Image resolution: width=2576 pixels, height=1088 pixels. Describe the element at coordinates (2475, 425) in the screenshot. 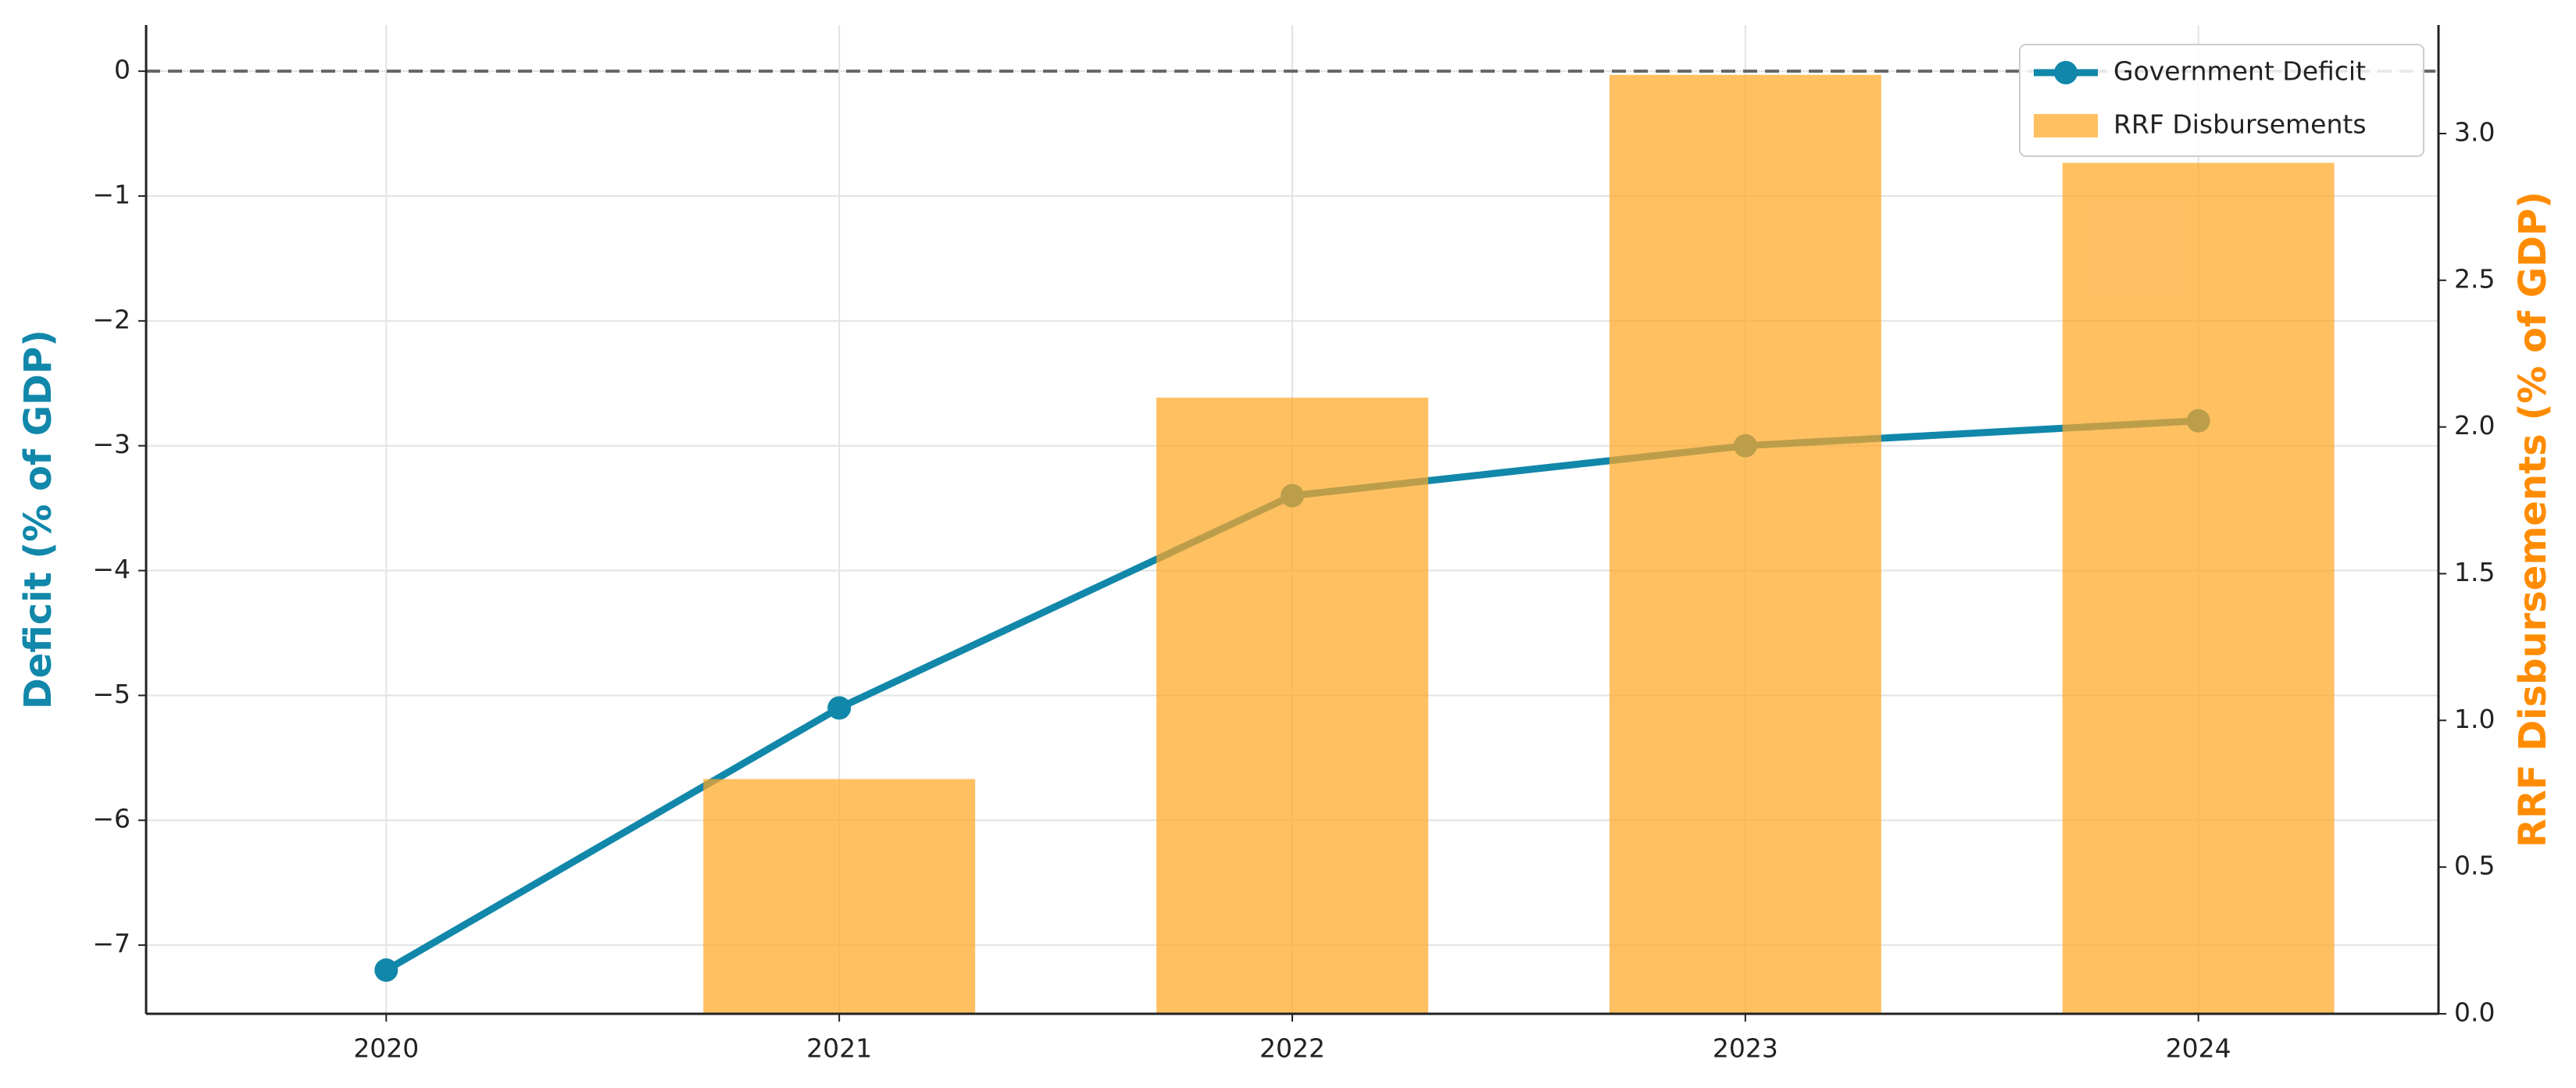

I see `y2-tick-label: 2.0` at that location.